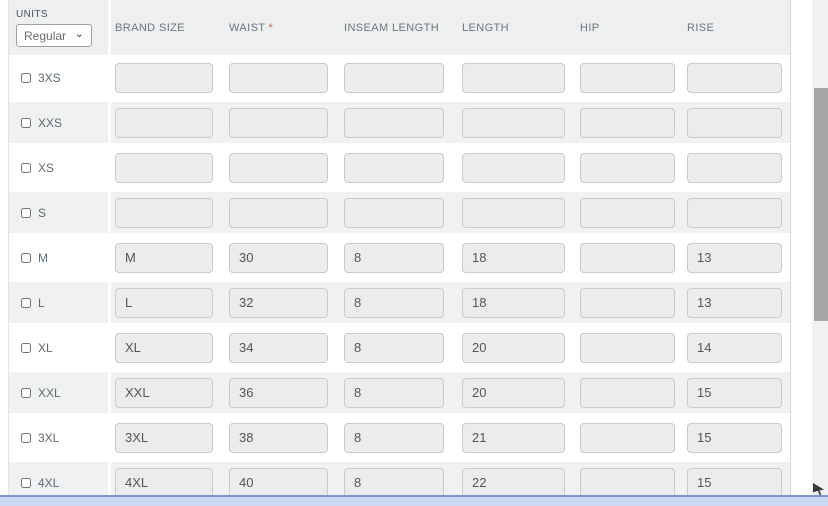 The image size is (828, 506). I want to click on size-row-label: S, so click(42, 212).